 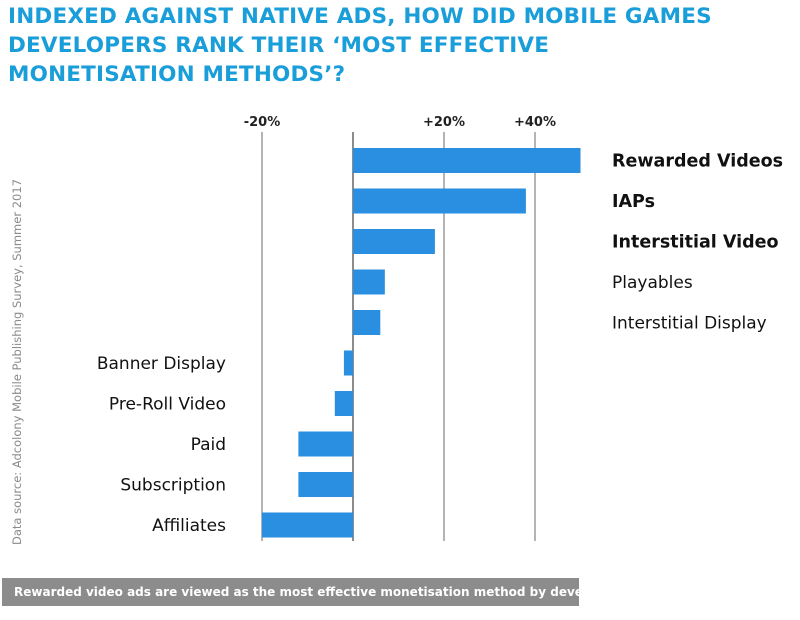 I want to click on category-label: Affiliates, so click(x=189, y=526).